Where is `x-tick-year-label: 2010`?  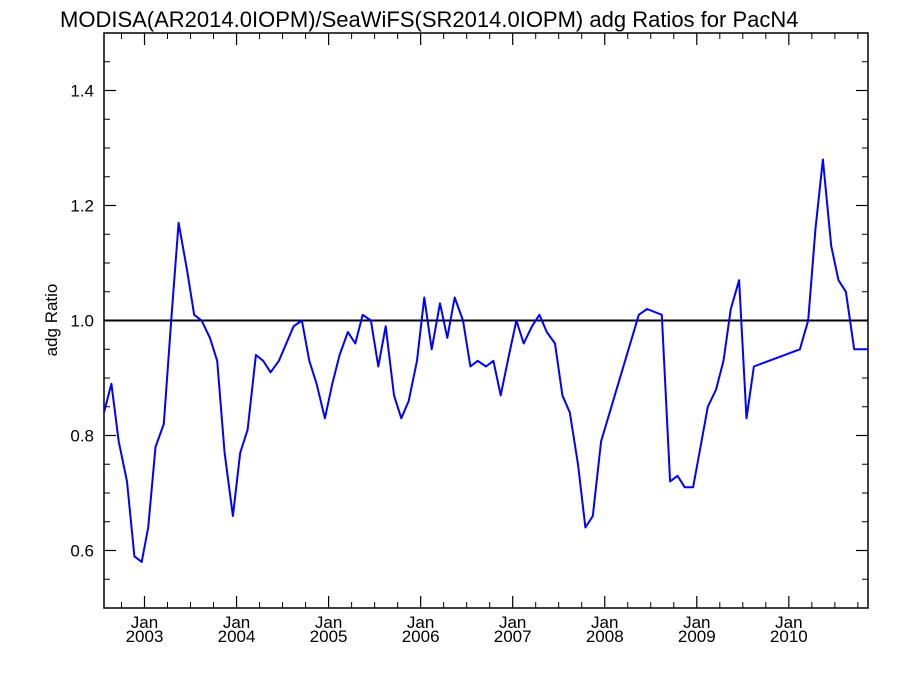 x-tick-year-label: 2010 is located at coordinates (789, 636).